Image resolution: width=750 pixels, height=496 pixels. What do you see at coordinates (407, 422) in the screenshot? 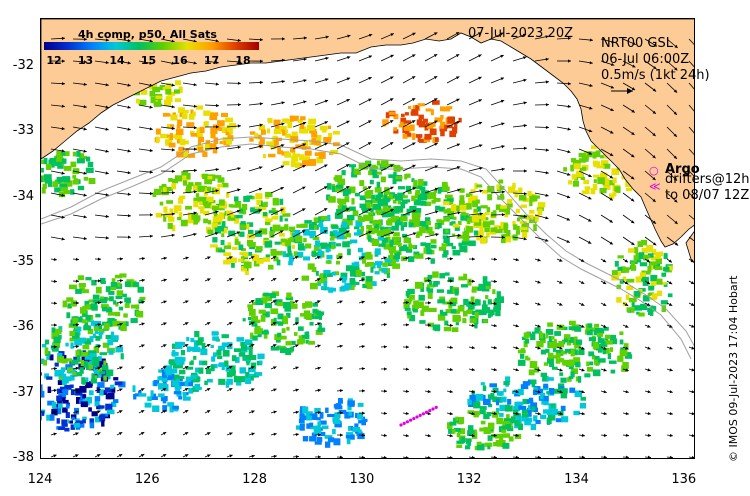
I see `drifter-position` at bounding box center [407, 422].